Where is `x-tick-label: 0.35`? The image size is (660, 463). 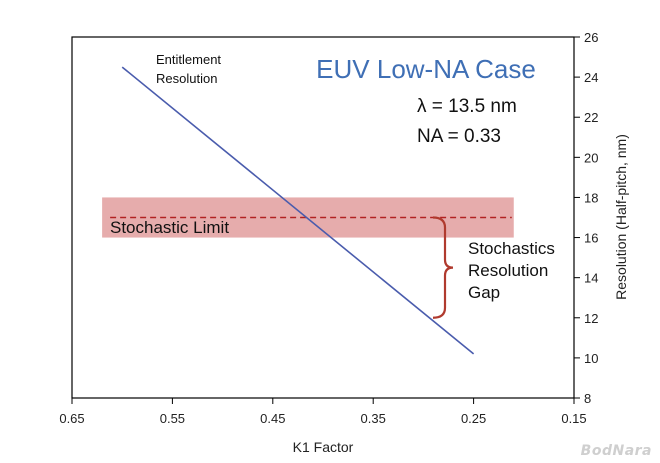 x-tick-label: 0.35 is located at coordinates (373, 418).